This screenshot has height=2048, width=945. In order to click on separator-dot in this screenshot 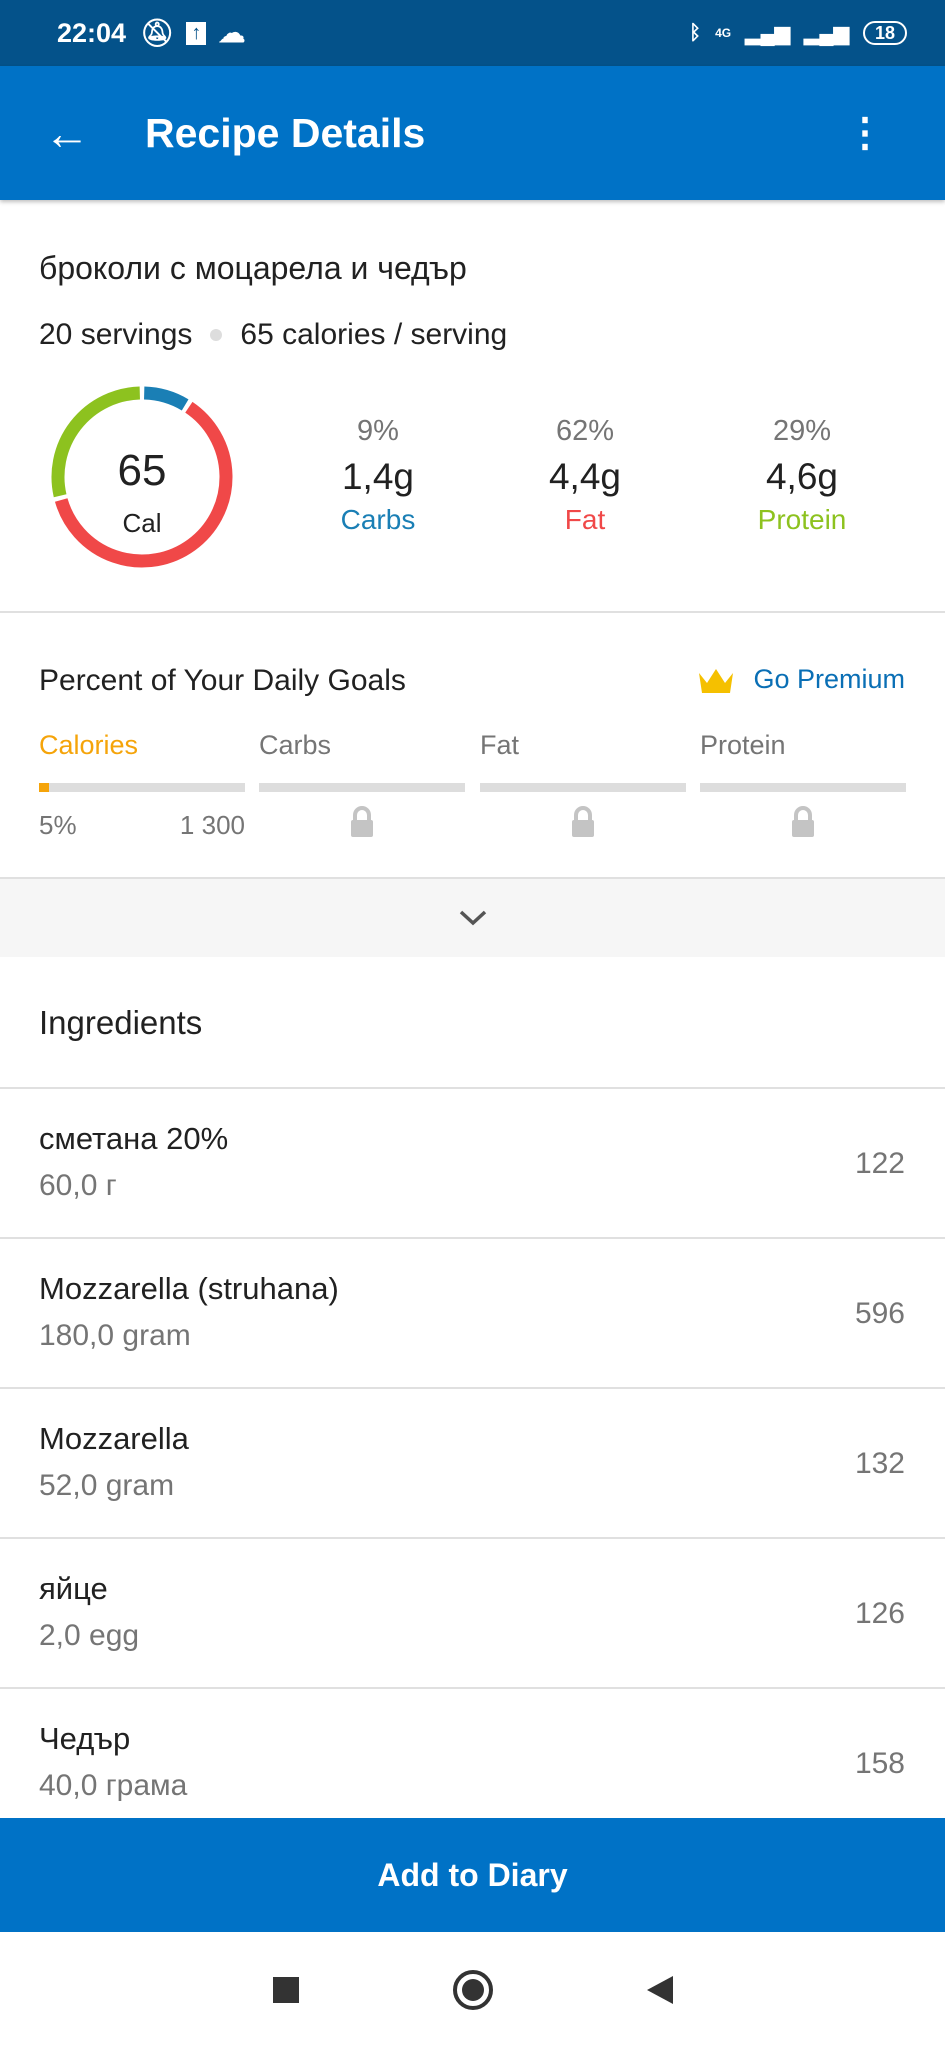, I will do `click(216, 335)`.